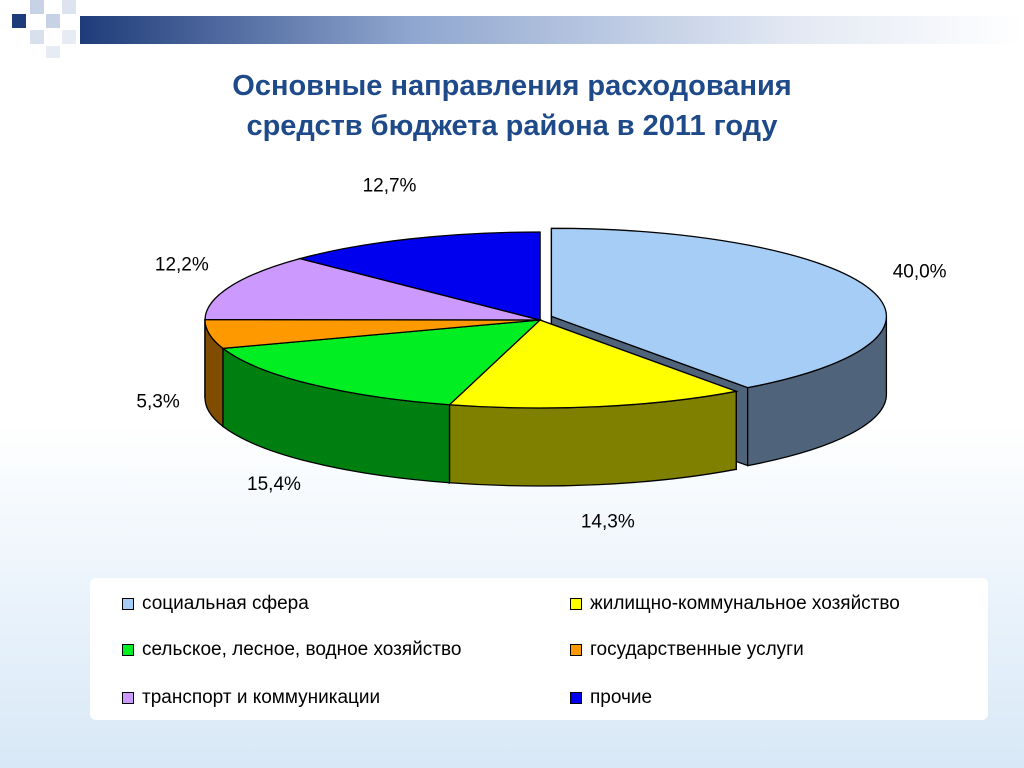 This screenshot has width=1024, height=768. Describe the element at coordinates (225, 603) in the screenshot. I see `legend-label: социальная сфера` at that location.